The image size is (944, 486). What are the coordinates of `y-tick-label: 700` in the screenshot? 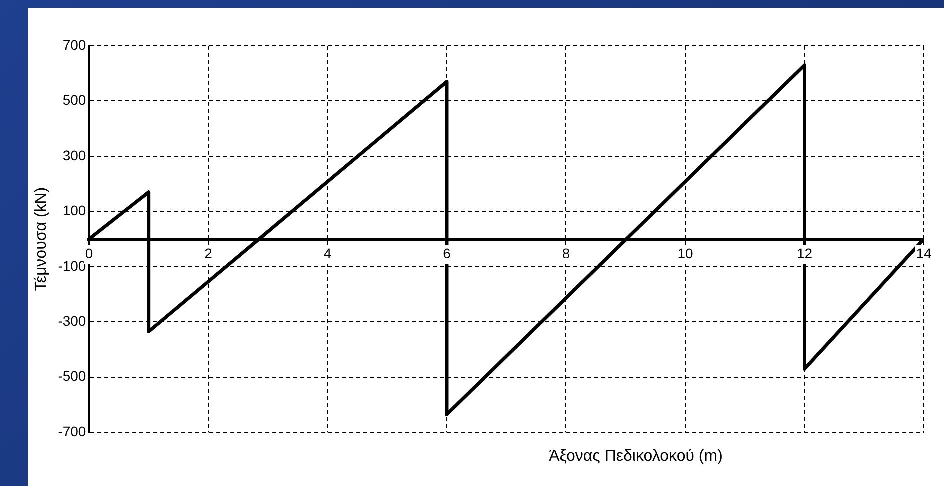 It's located at (74, 44).